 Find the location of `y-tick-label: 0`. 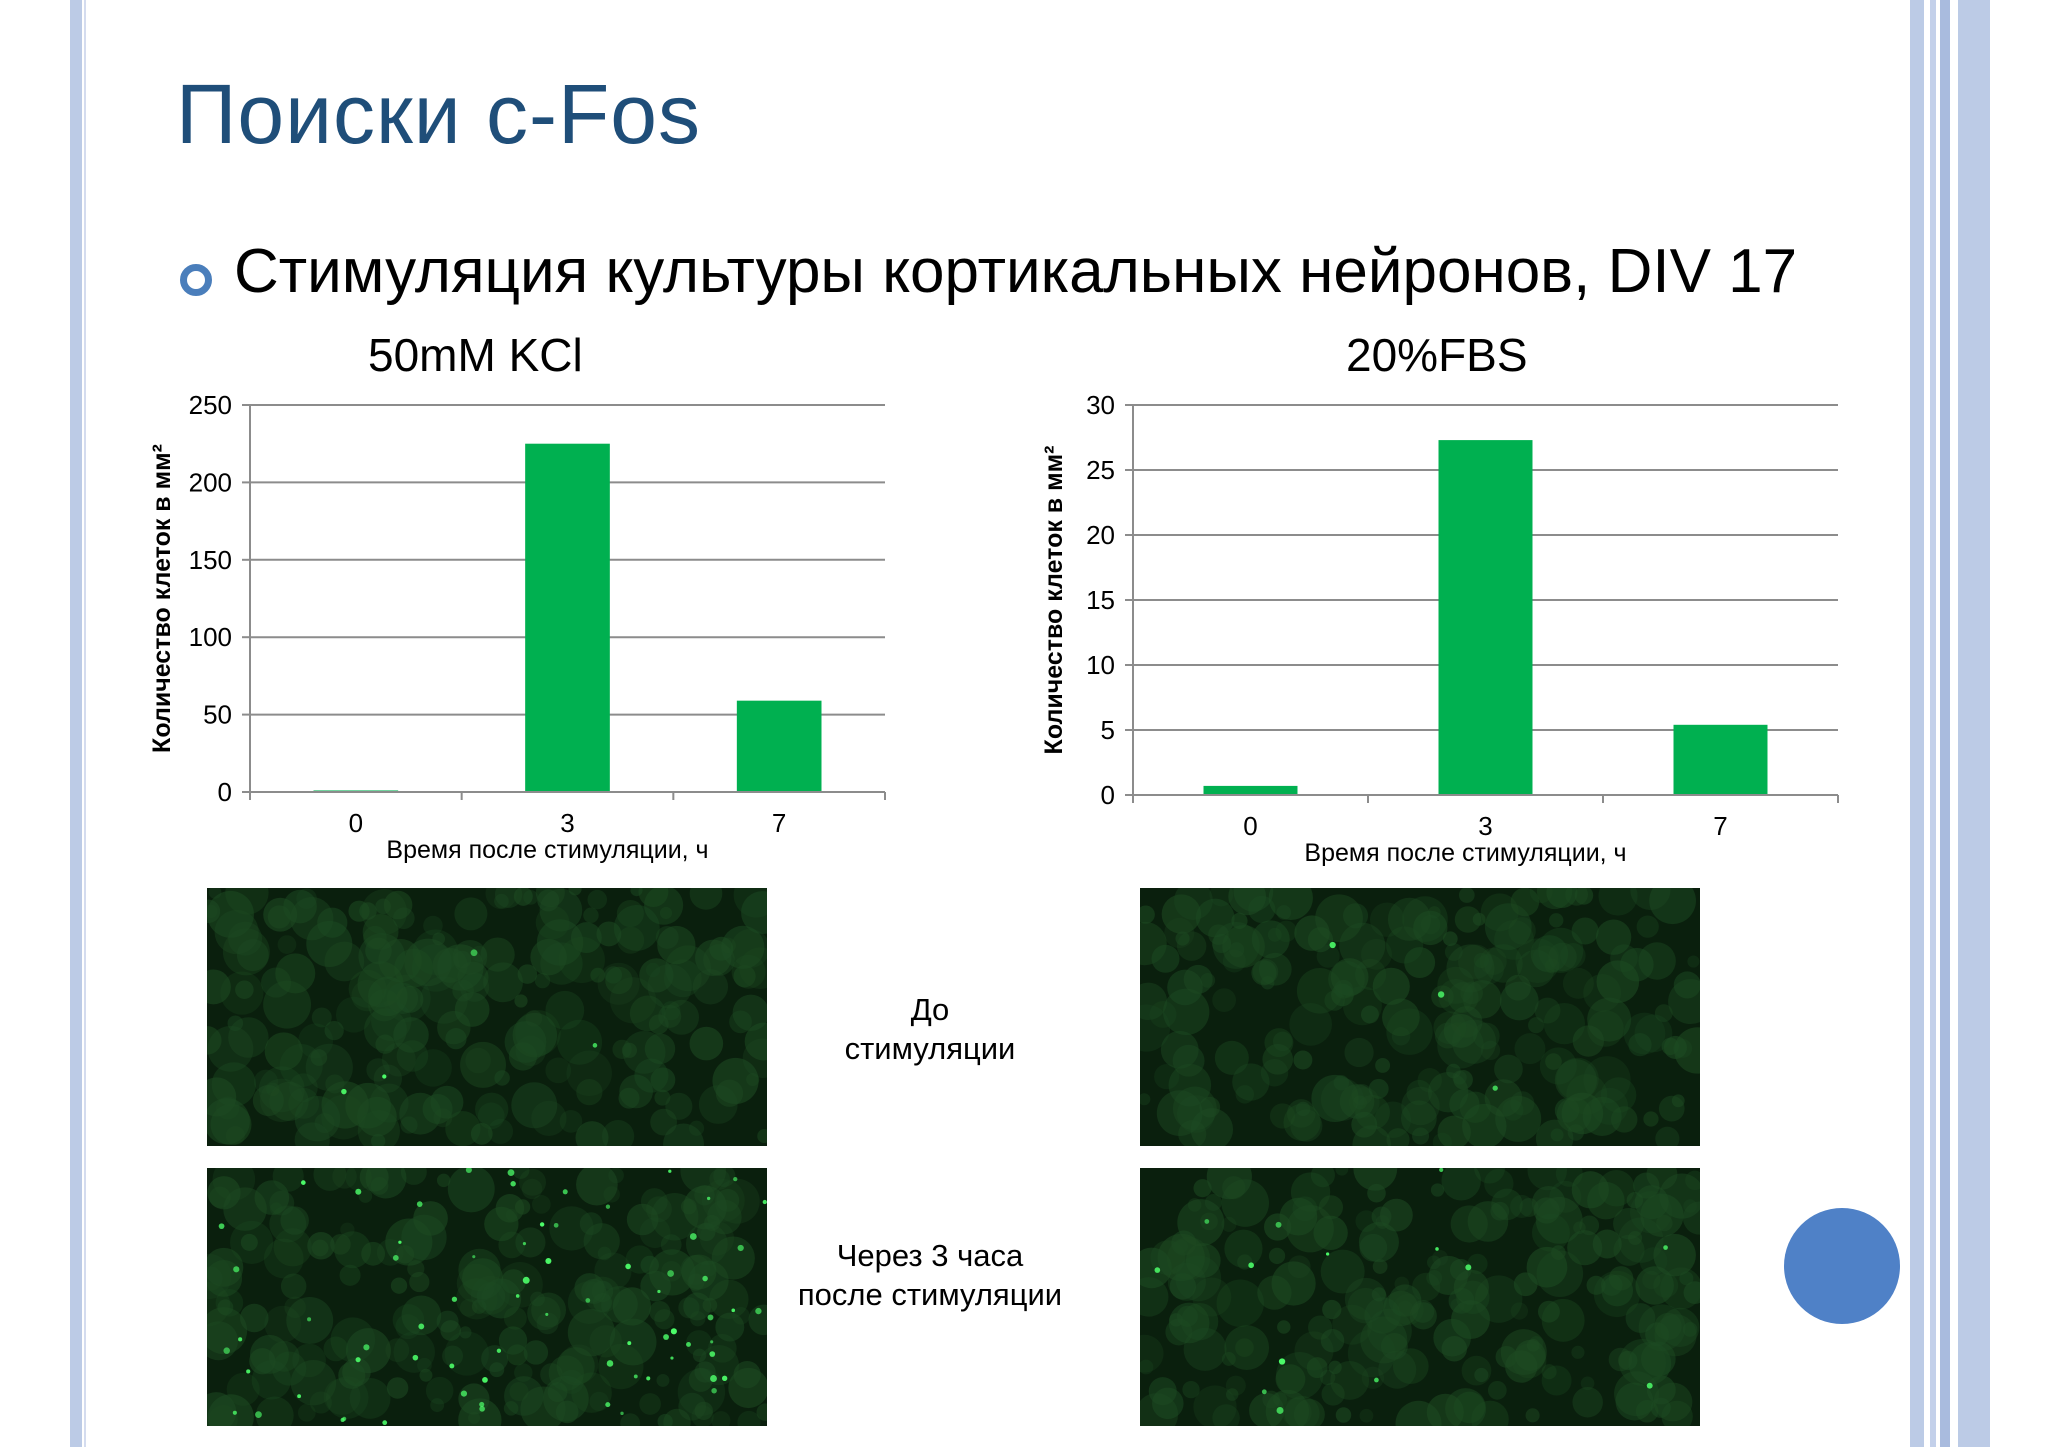

y-tick-label: 0 is located at coordinates (225, 792).